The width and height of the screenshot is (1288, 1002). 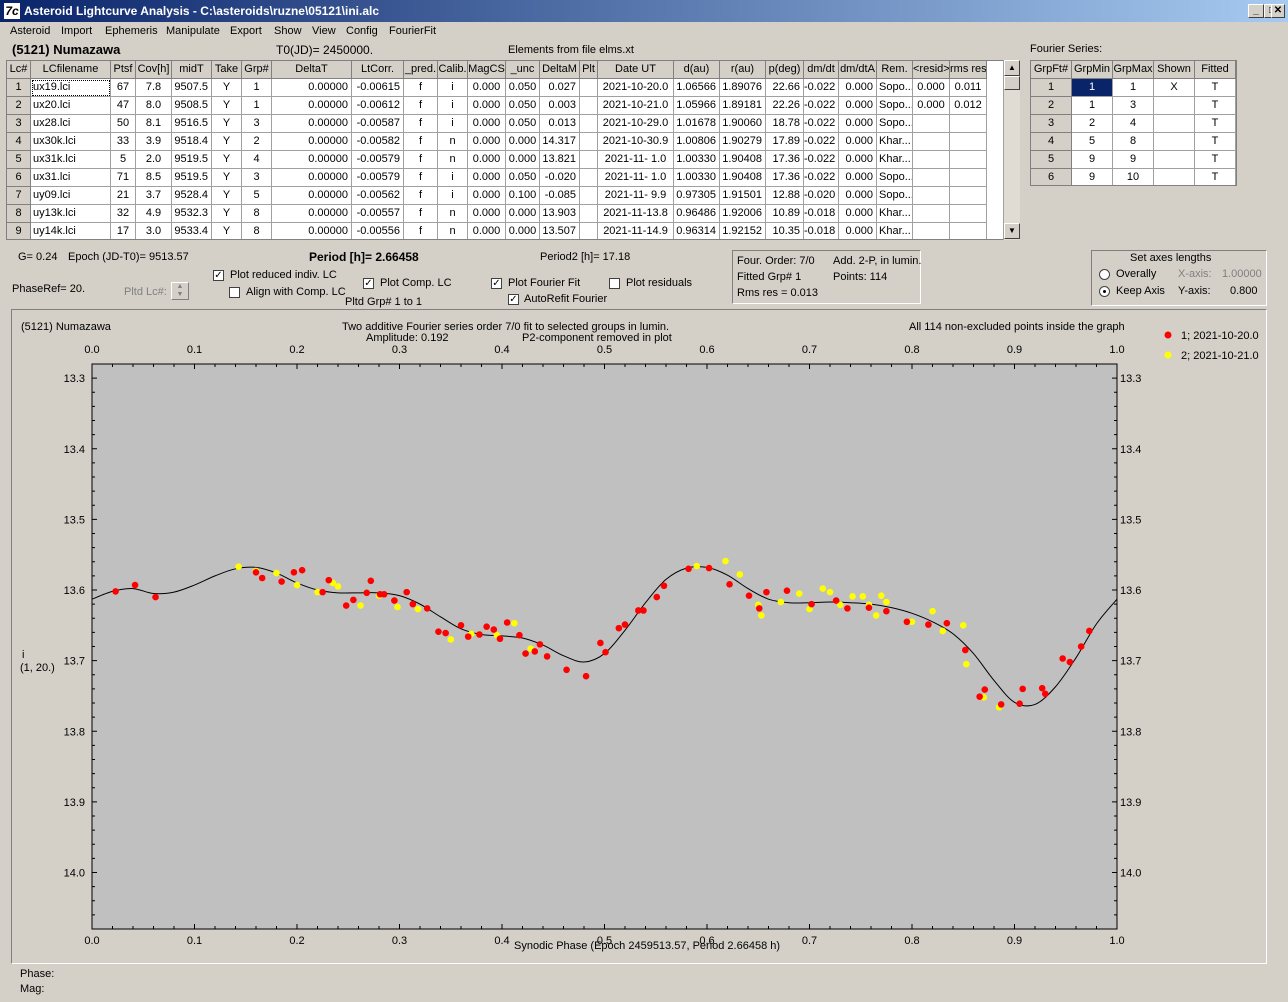 What do you see at coordinates (636, 70) in the screenshot?
I see `lc-col-header: Date UT` at bounding box center [636, 70].